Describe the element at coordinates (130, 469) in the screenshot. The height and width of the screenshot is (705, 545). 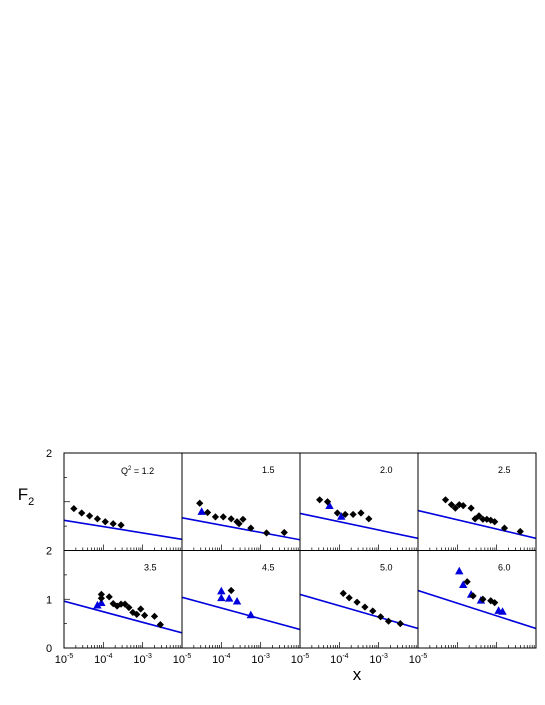
I see `q2-superscript: 2` at that location.